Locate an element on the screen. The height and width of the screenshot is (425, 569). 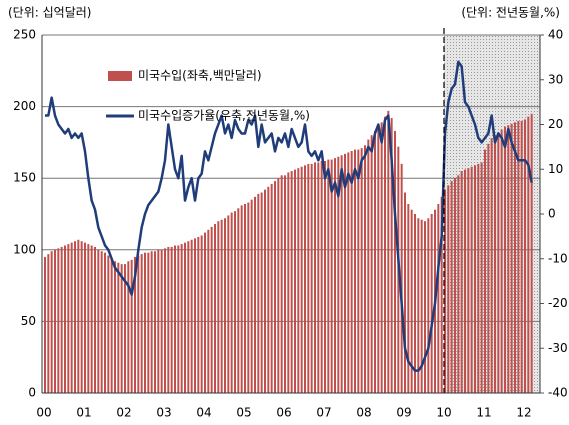
legend-label: 미국수입(좌축,백만달러) is located at coordinates (200, 76).